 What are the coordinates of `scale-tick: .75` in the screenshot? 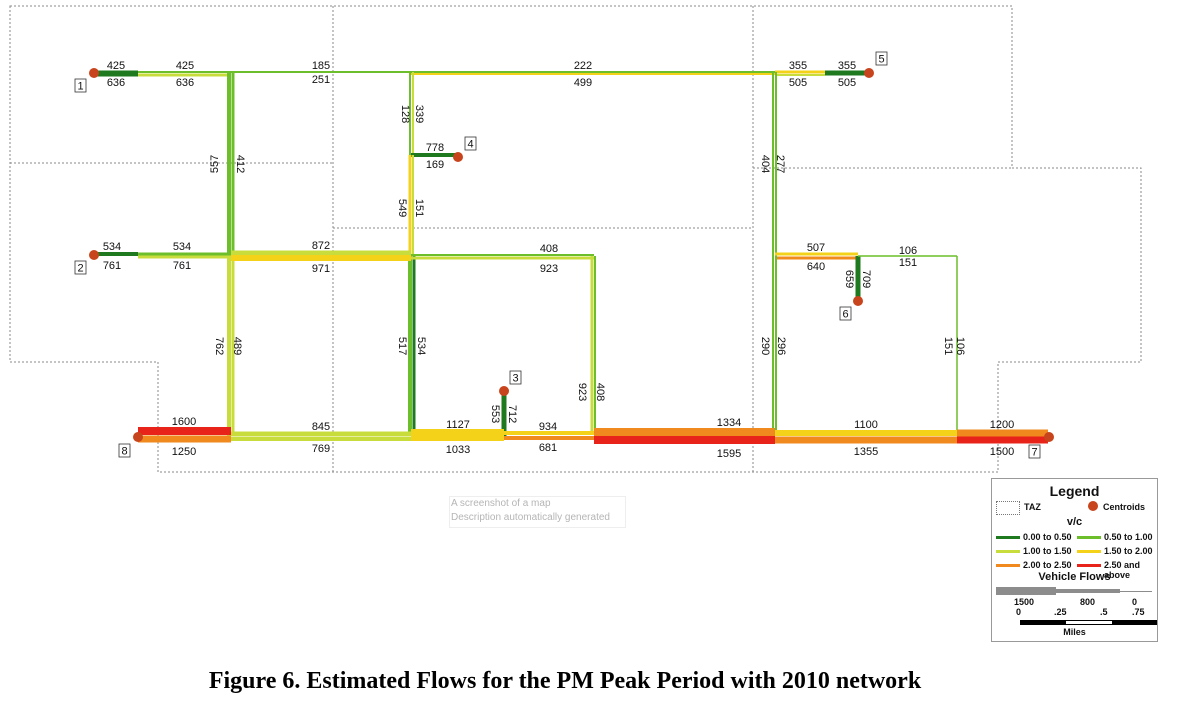 It's located at (1138, 612).